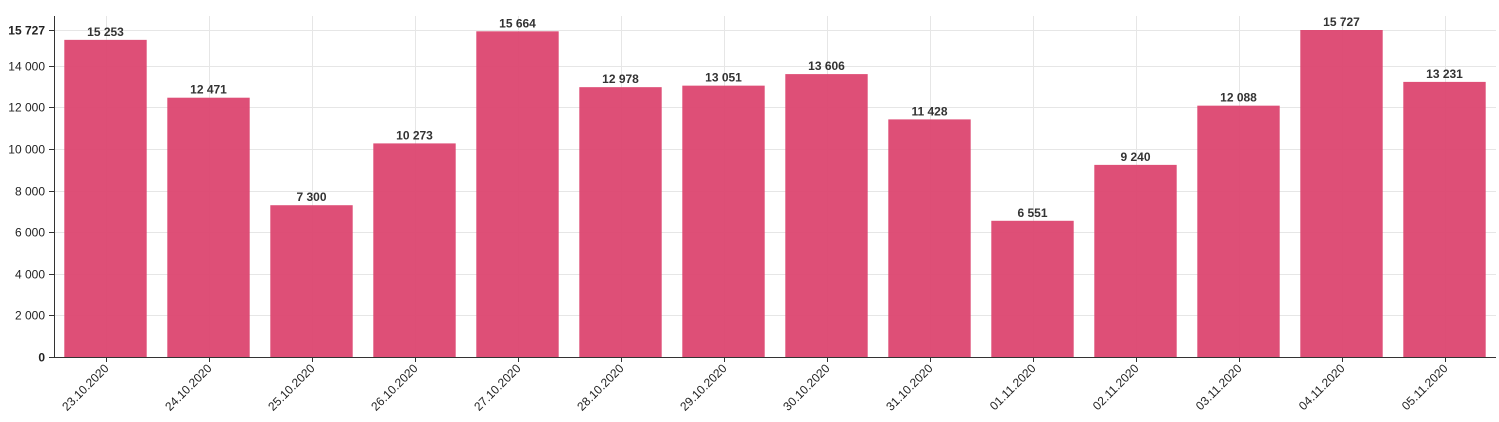 Image resolution: width=1499 pixels, height=422 pixels. Describe the element at coordinates (311, 281) in the screenshot. I see `bar-25.10.2020` at that location.